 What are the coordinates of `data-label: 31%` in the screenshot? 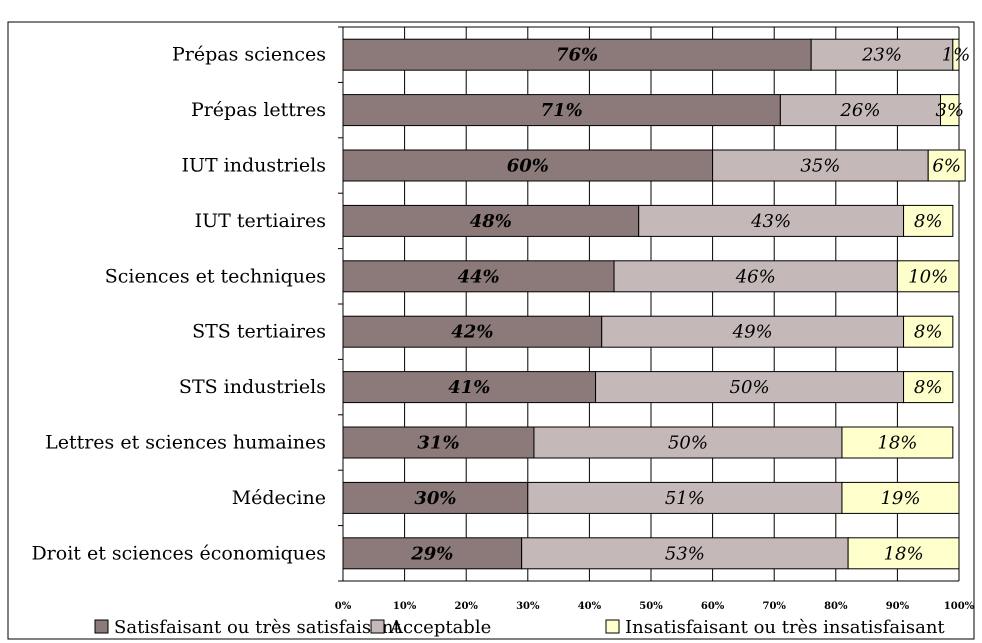 It's located at (438, 443).